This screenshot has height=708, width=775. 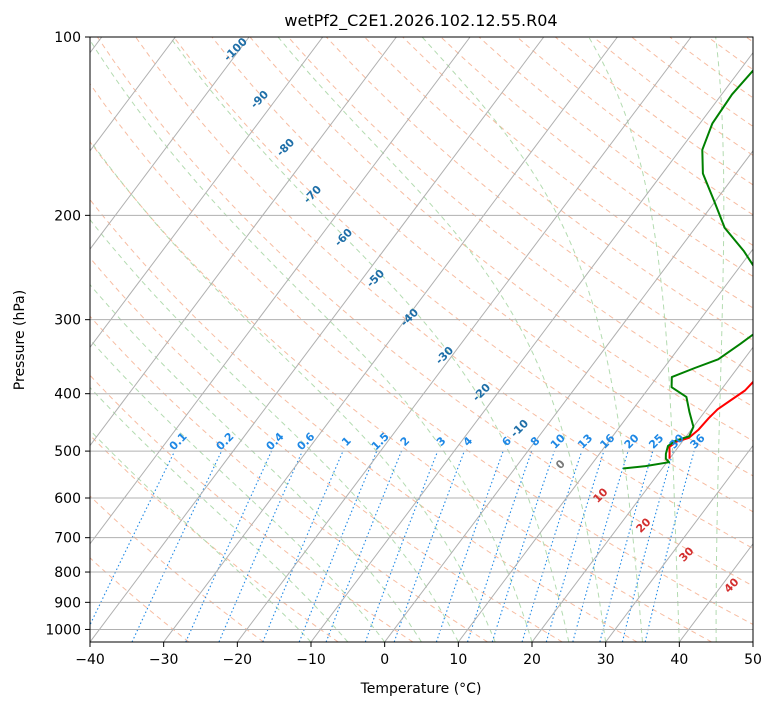 What do you see at coordinates (441, 441) in the screenshot?
I see `mixing-ratio-label: 3` at bounding box center [441, 441].